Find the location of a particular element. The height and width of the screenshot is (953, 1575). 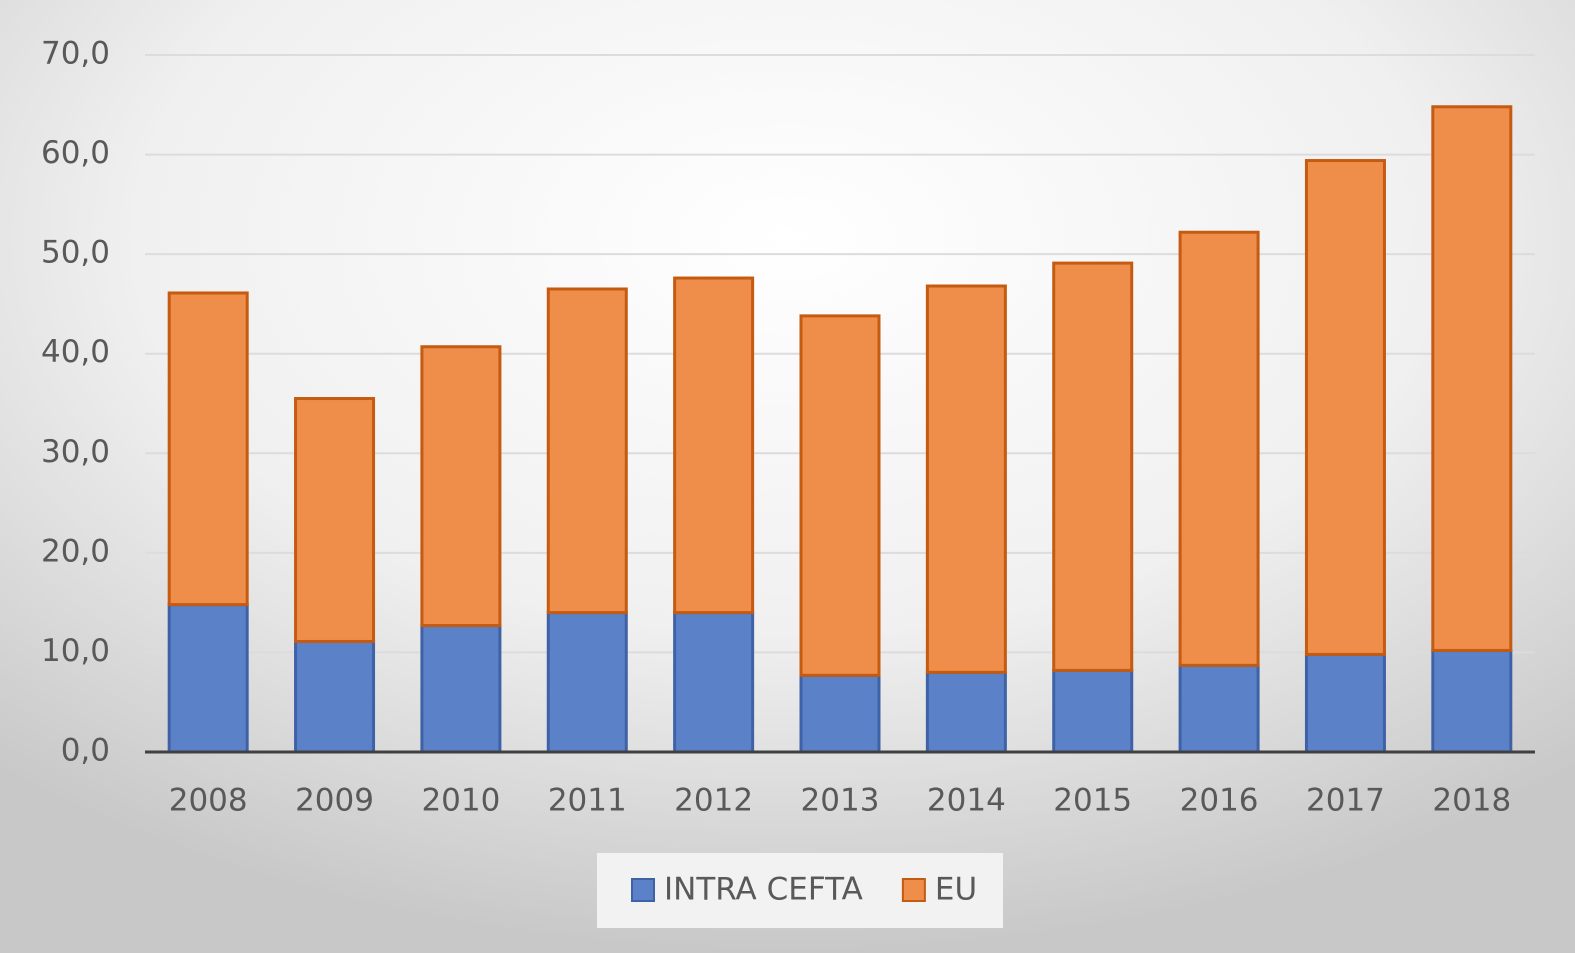

y-tick-label: 40,0 is located at coordinates (75, 352).